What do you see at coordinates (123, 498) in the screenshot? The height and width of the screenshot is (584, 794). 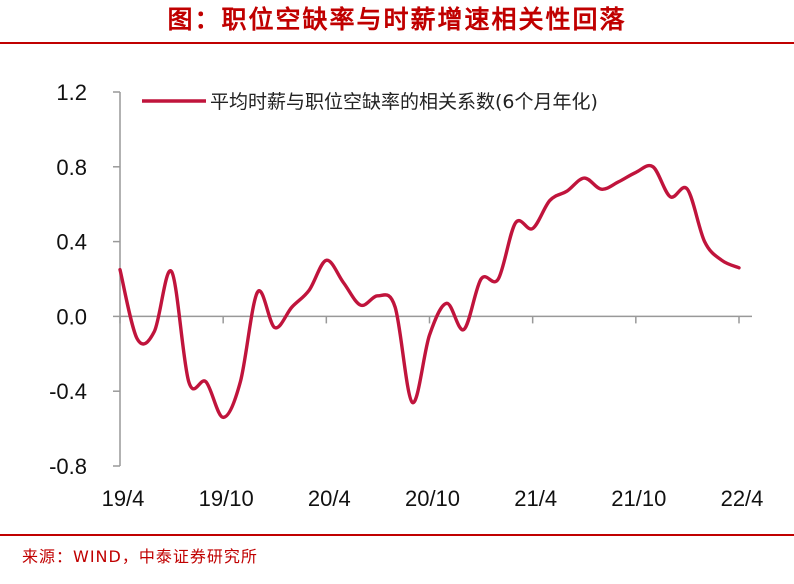 I see `x-tick-label: 19/4` at bounding box center [123, 498].